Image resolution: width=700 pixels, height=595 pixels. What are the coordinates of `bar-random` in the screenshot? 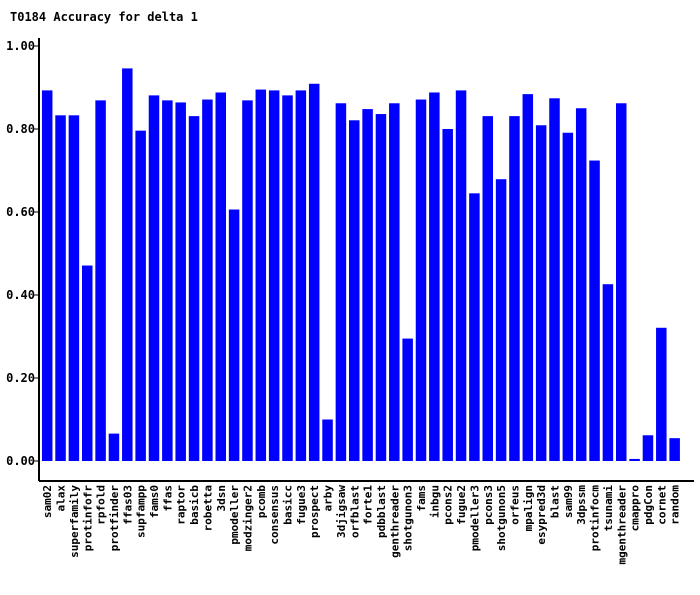 It's located at (674, 449).